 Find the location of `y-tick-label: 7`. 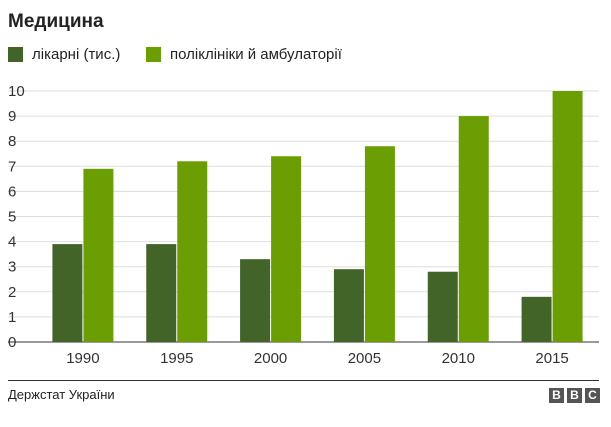

y-tick-label: 7 is located at coordinates (12, 166).